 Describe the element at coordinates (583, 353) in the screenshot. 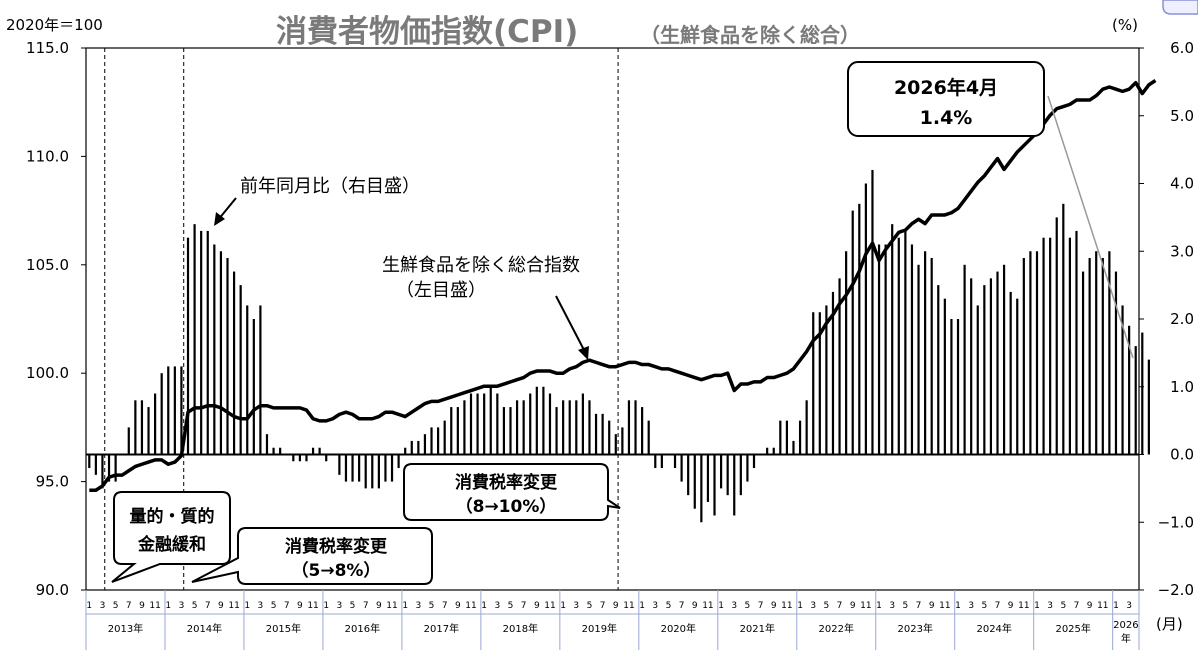

I see `index-label-arrowhead` at that location.